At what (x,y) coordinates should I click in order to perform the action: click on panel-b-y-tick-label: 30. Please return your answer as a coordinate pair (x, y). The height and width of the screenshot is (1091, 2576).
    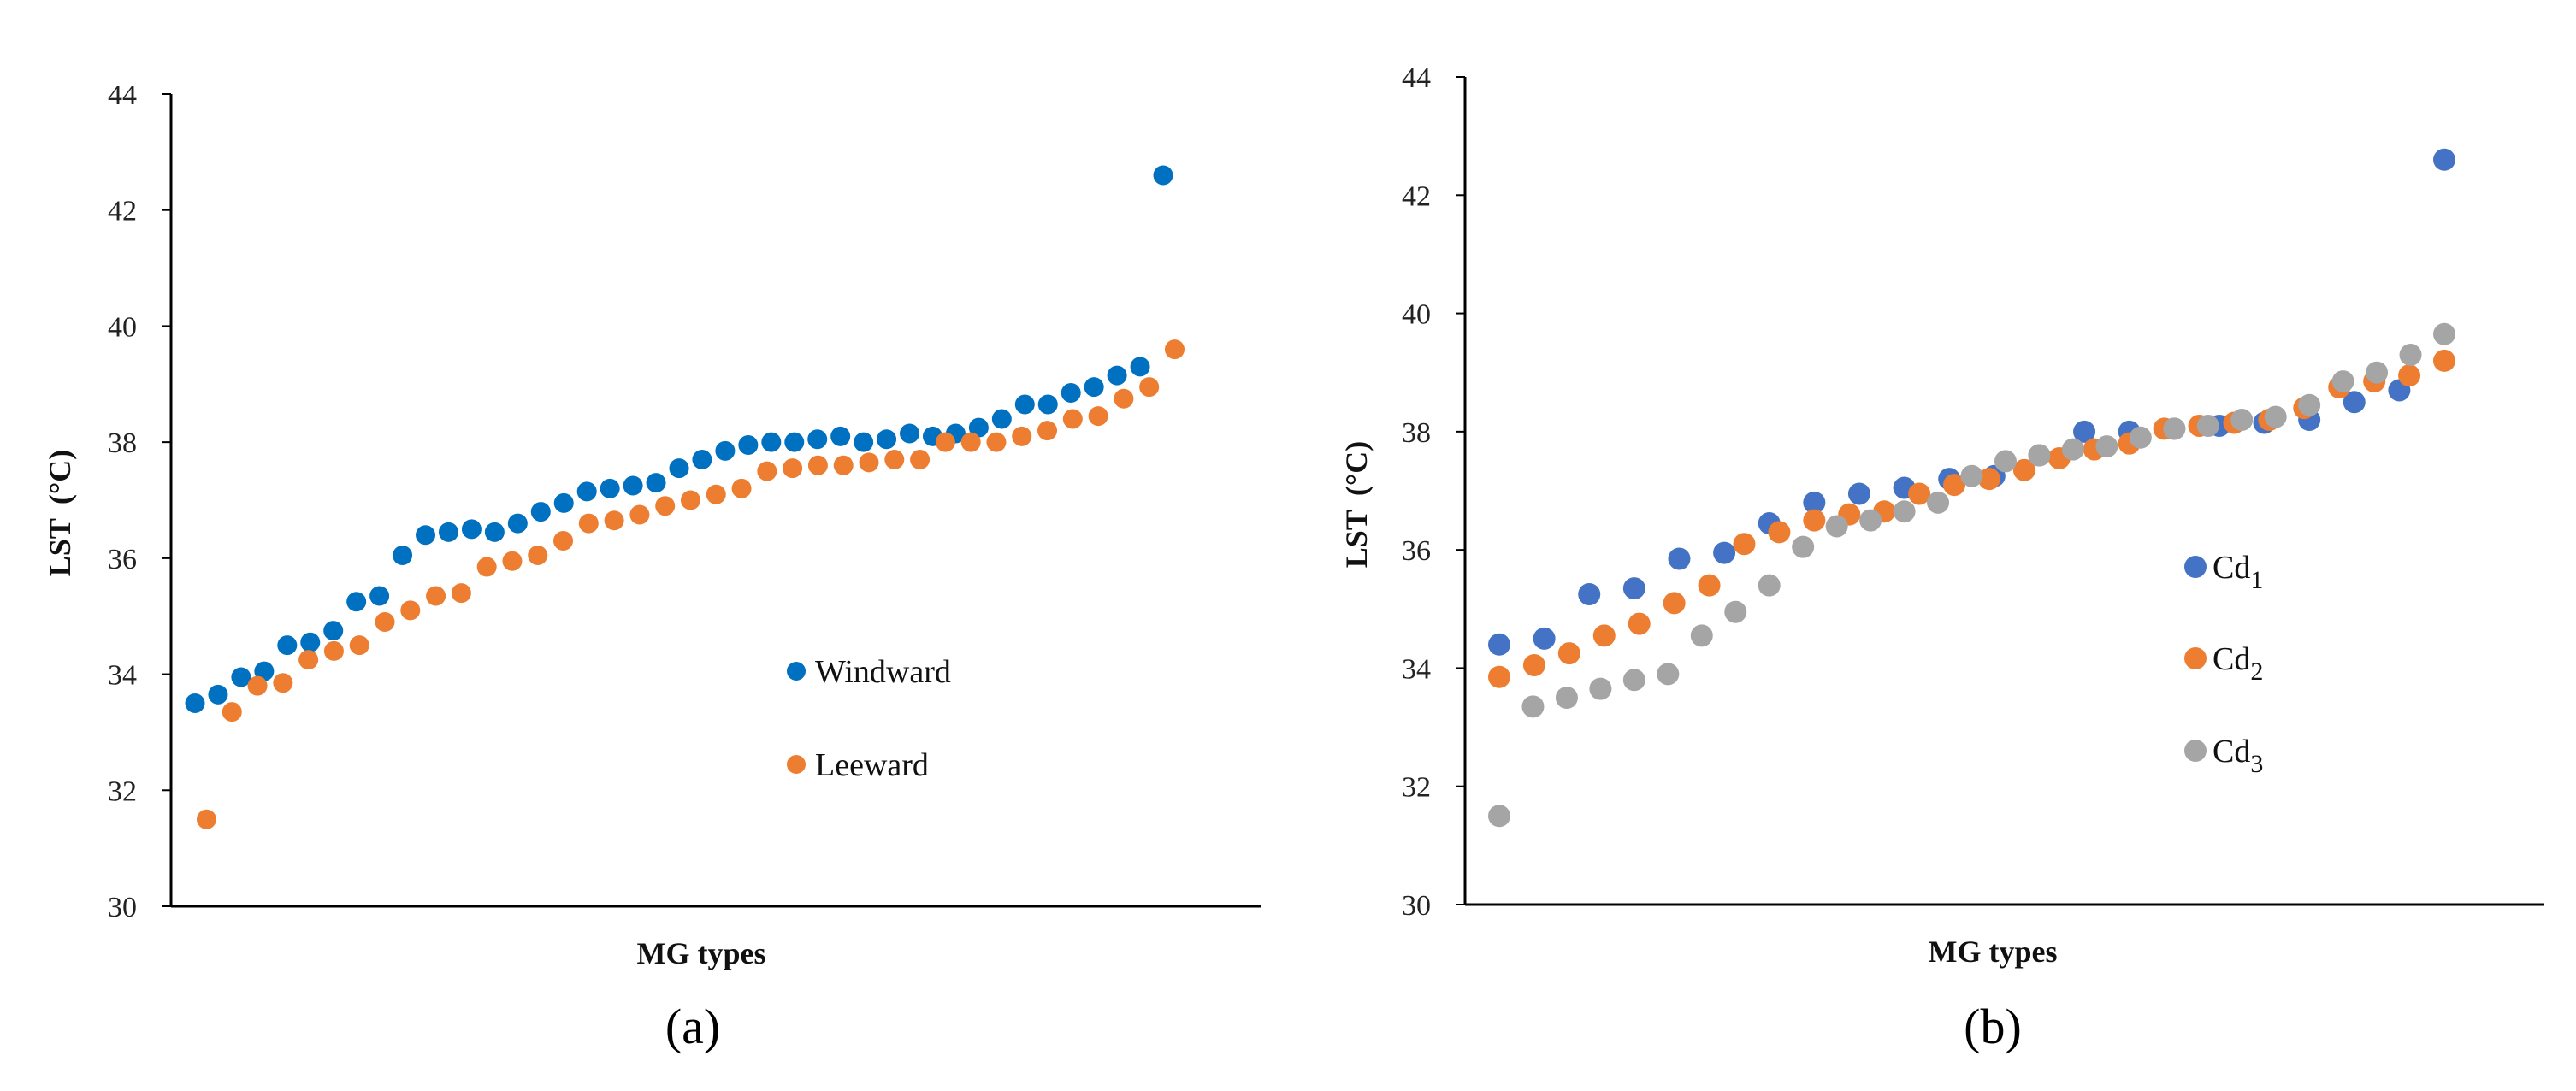
    Looking at the image, I should click on (1416, 906).